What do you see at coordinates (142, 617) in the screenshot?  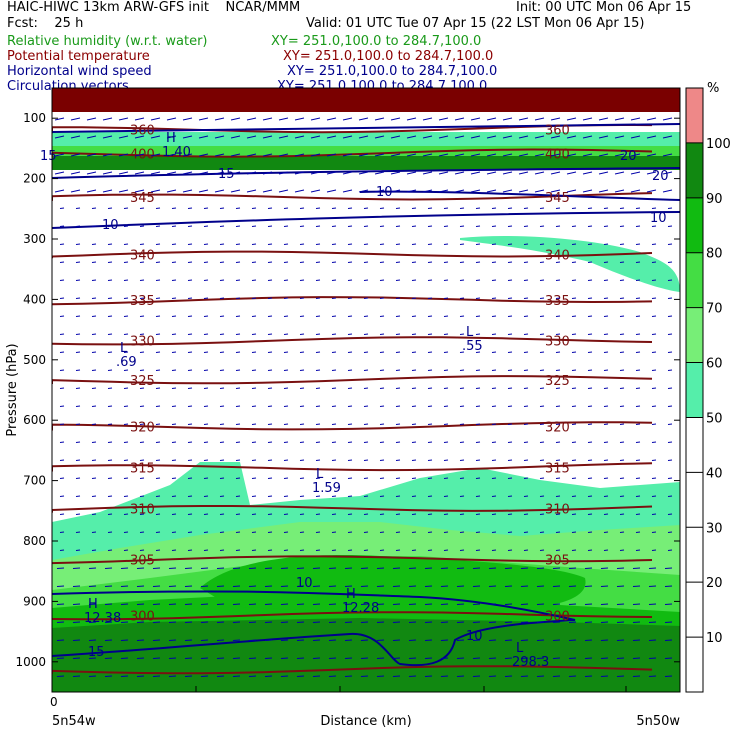 I see `theta-label-left-300: 300` at bounding box center [142, 617].